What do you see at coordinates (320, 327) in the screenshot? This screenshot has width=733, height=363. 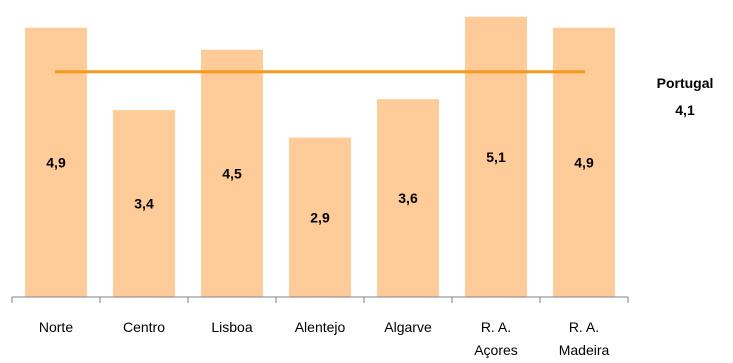 I see `category-label: Alentejo` at bounding box center [320, 327].